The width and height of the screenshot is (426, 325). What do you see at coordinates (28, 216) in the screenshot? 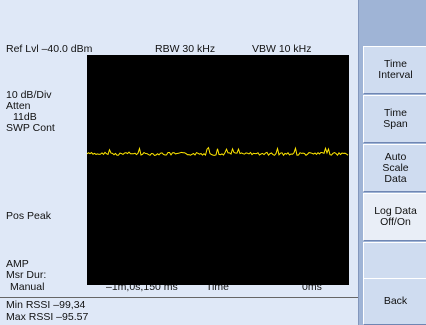
I see `detector-label: Pos Peak` at bounding box center [28, 216].